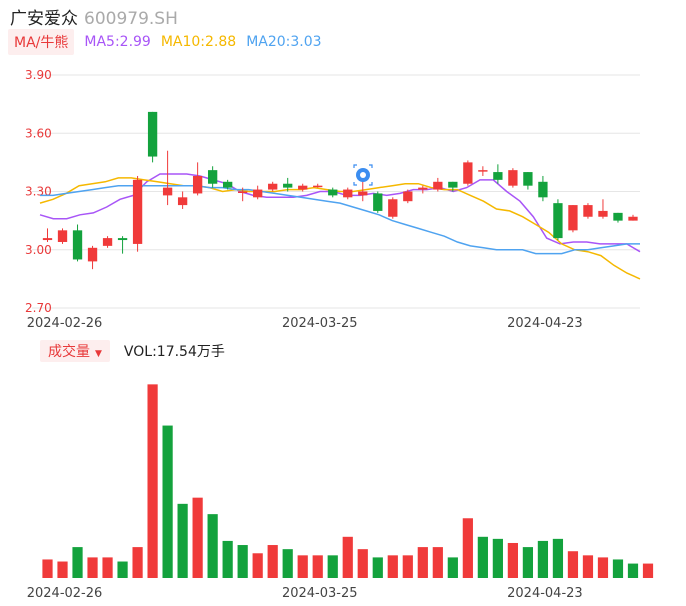 The width and height of the screenshot is (686, 606). I want to click on volume-legend: 成交量 ▼ VOL:17.54万手, so click(132, 351).